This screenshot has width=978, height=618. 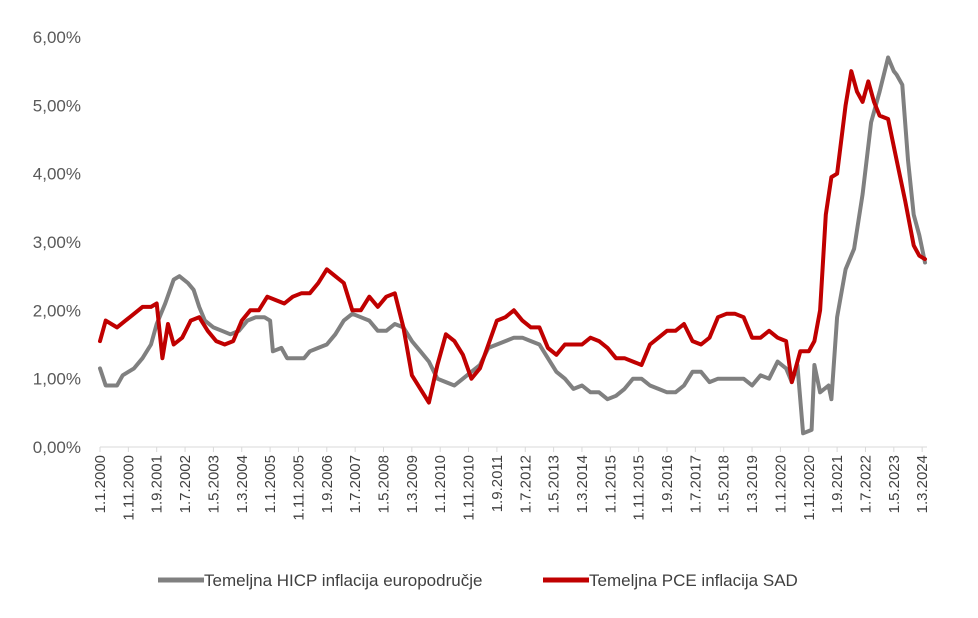 I want to click on y-axis-ticks: 0,00% 1,00% 2,00% 3,00% 4,00% 5,00% 6,00%, so click(x=57, y=242).